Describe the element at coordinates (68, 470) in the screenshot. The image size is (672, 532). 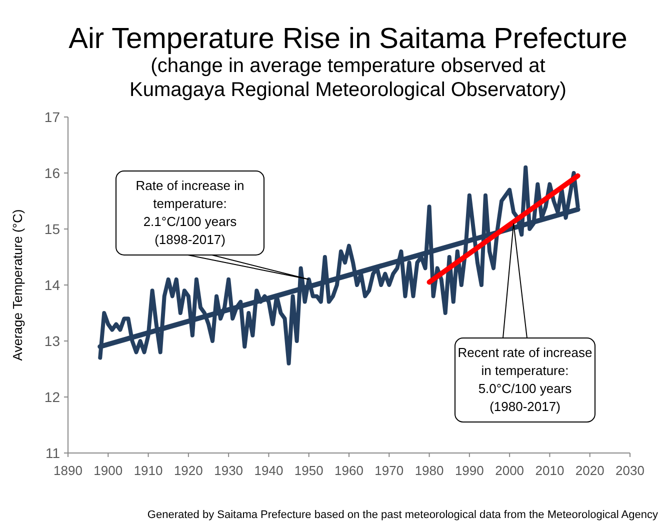
I see `x-tick-label: 1890` at that location.